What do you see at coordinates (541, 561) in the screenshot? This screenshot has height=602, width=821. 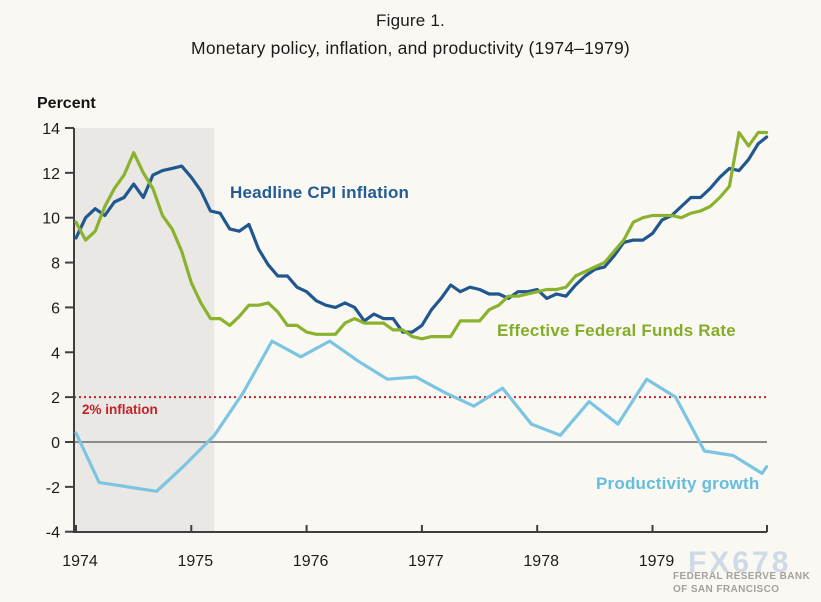 I see `x-tick-label: 1978` at bounding box center [541, 561].